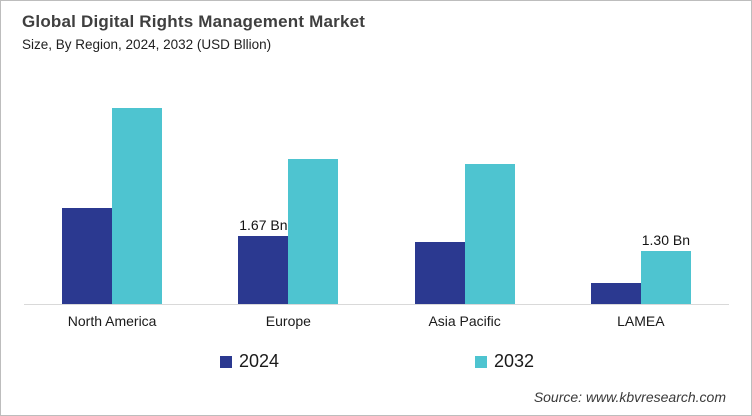 This screenshot has width=752, height=416. I want to click on chart-legend: 2024 2032, so click(376, 361).